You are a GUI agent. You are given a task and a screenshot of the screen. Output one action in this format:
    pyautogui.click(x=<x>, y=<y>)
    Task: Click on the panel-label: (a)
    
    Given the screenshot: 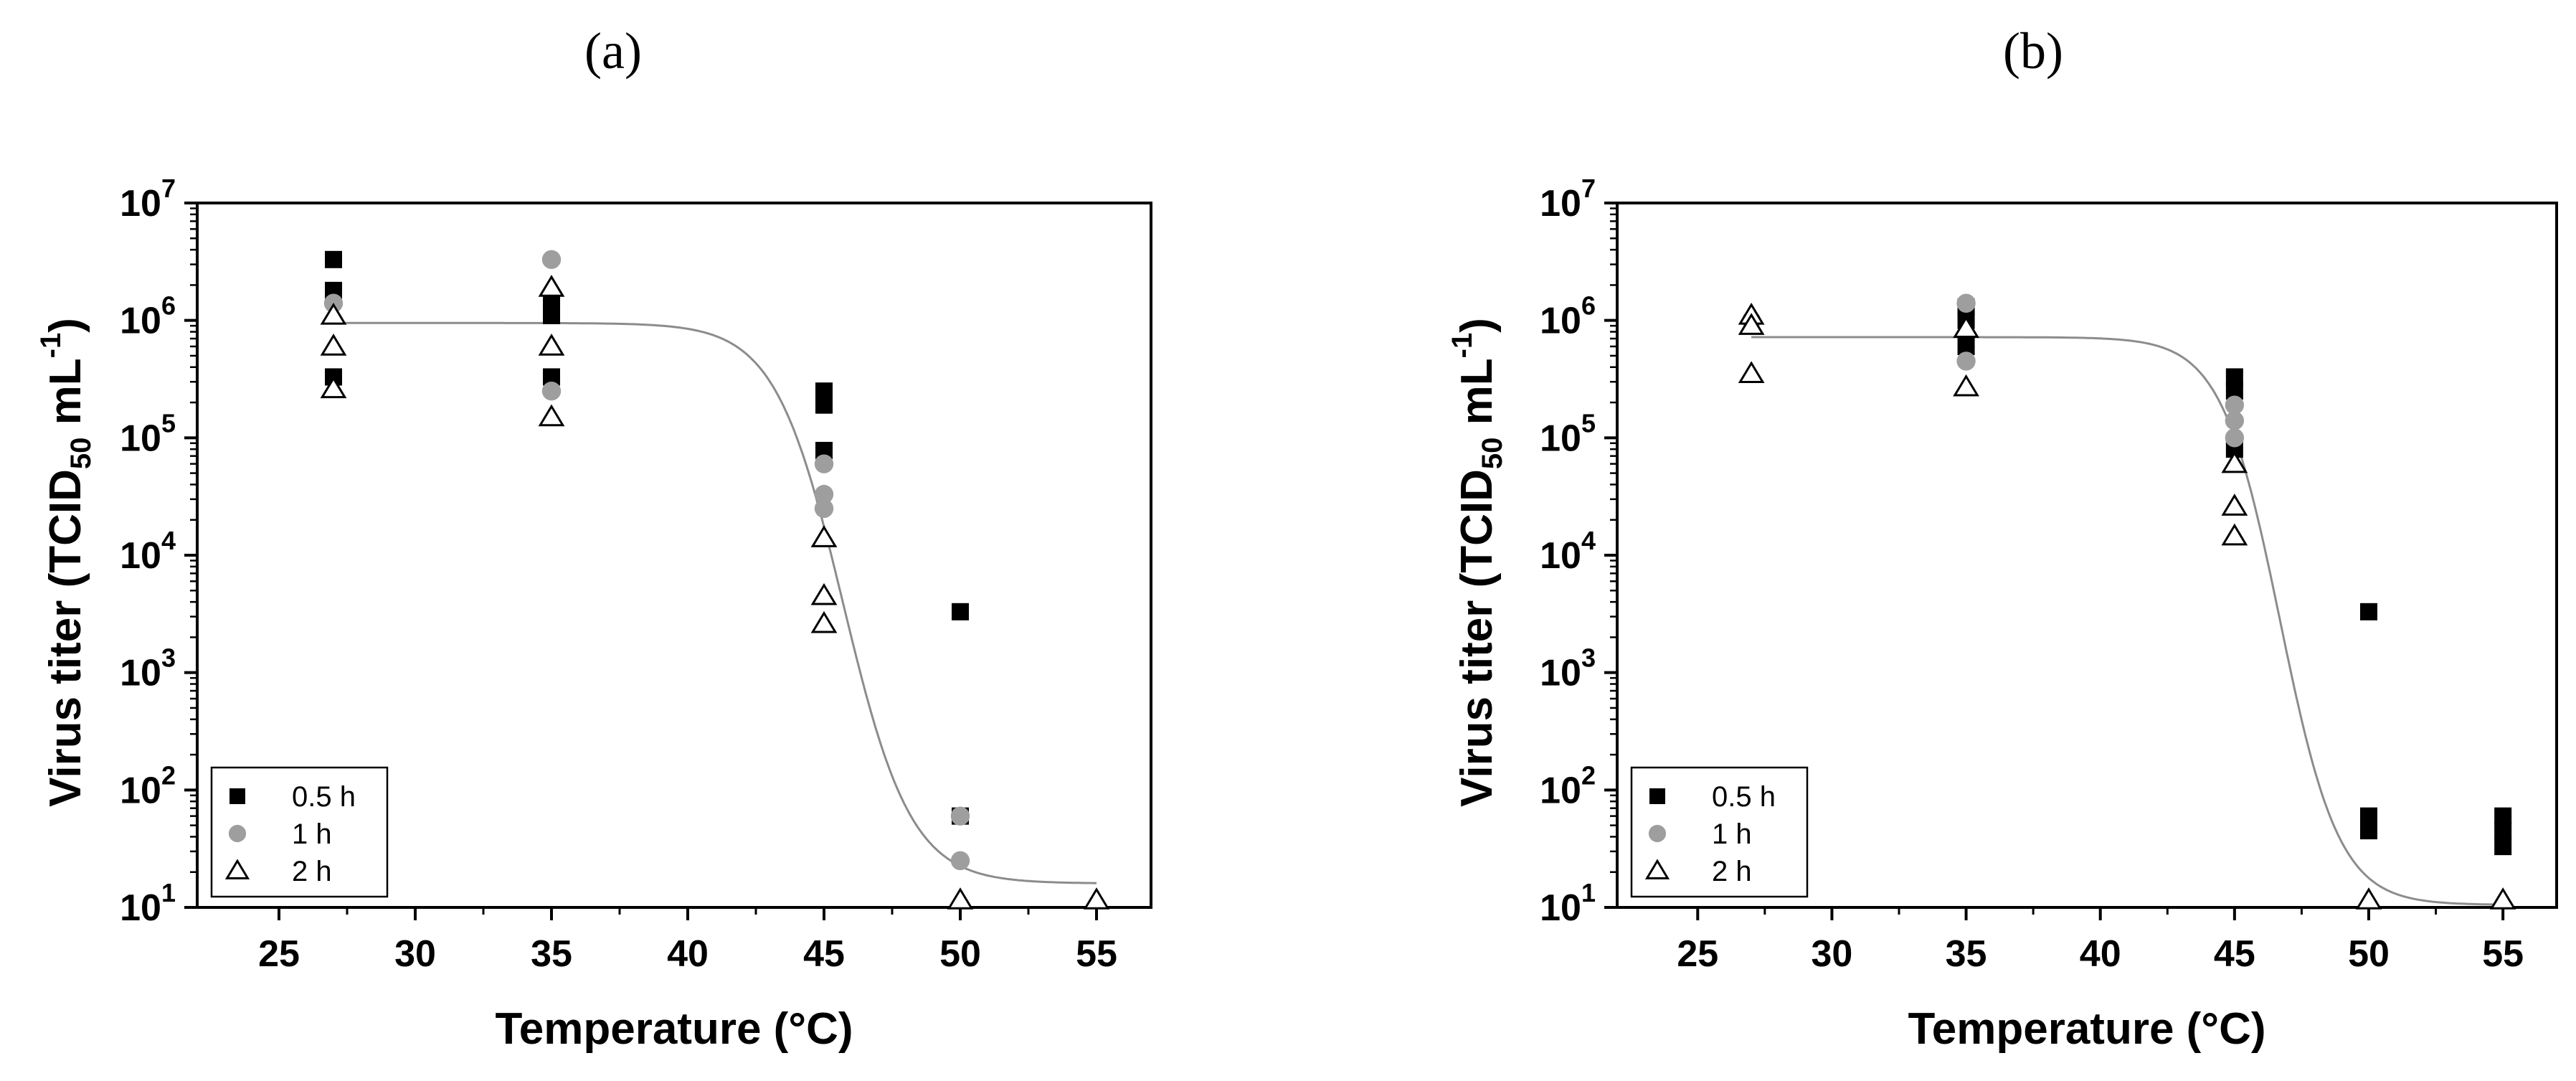 What is the action you would take?
    pyautogui.click(x=613, y=51)
    